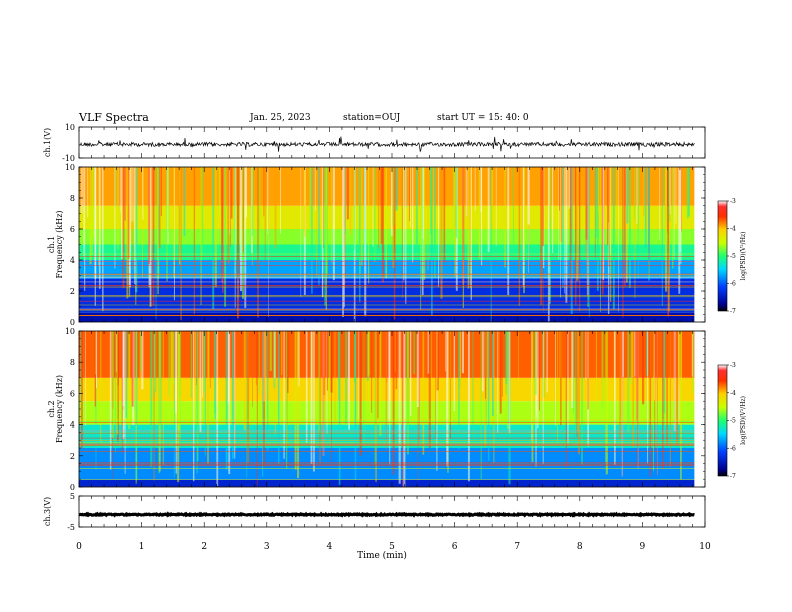 The image size is (792, 612). What do you see at coordinates (455, 547) in the screenshot?
I see `time-tick-6: 6` at bounding box center [455, 547].